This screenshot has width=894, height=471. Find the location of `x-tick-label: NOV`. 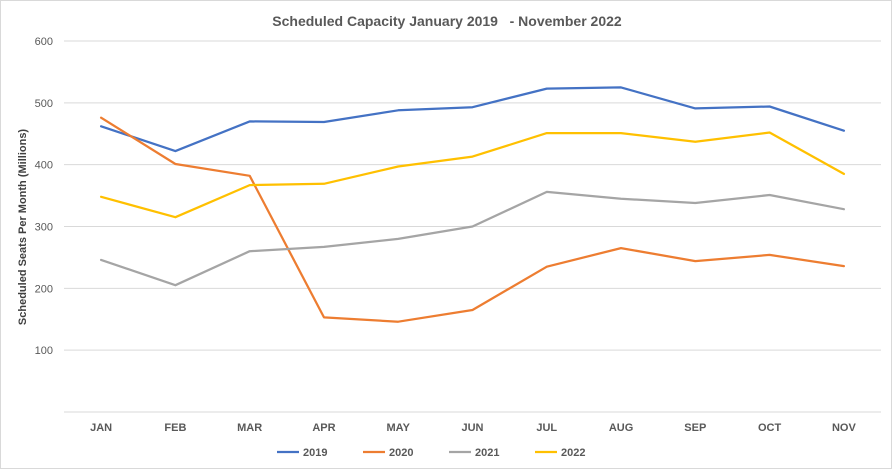

x-tick-label: NOV is located at coordinates (844, 428).